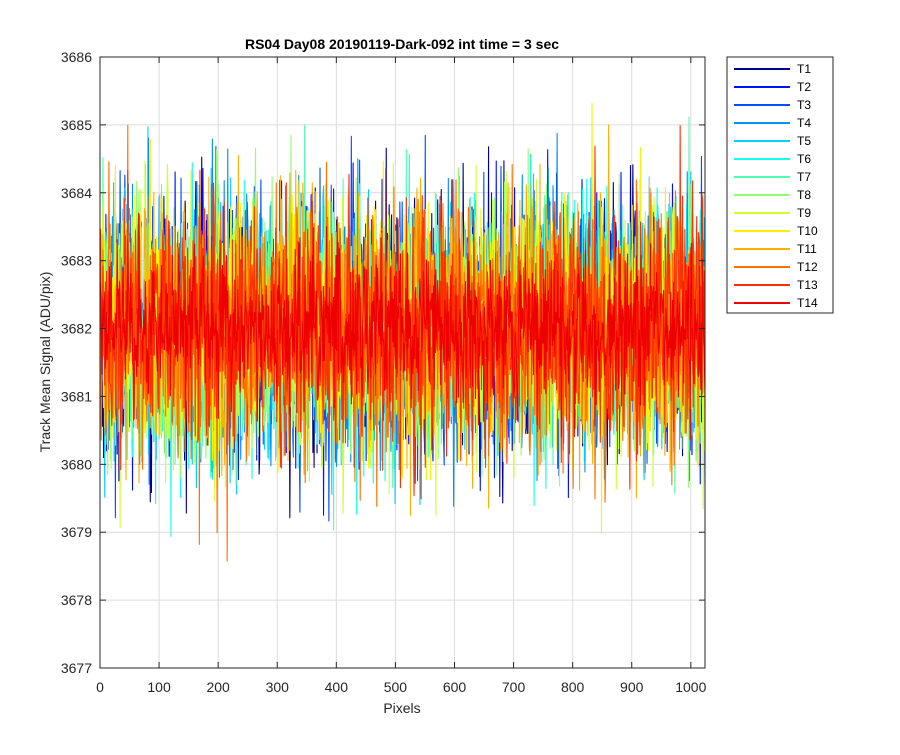 The width and height of the screenshot is (900, 755). What do you see at coordinates (76, 668) in the screenshot?
I see `y-tick-label: 3677` at bounding box center [76, 668].